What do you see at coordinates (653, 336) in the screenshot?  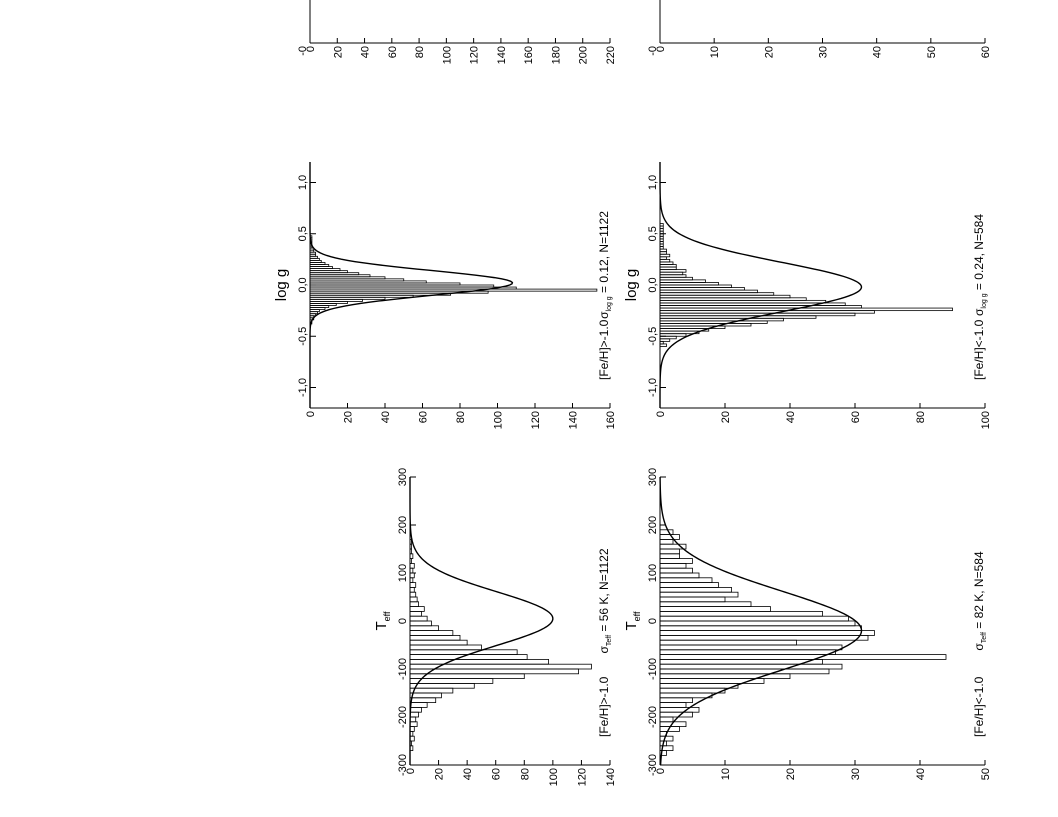 I see `value-tick-label: -0,5` at bounding box center [653, 336].